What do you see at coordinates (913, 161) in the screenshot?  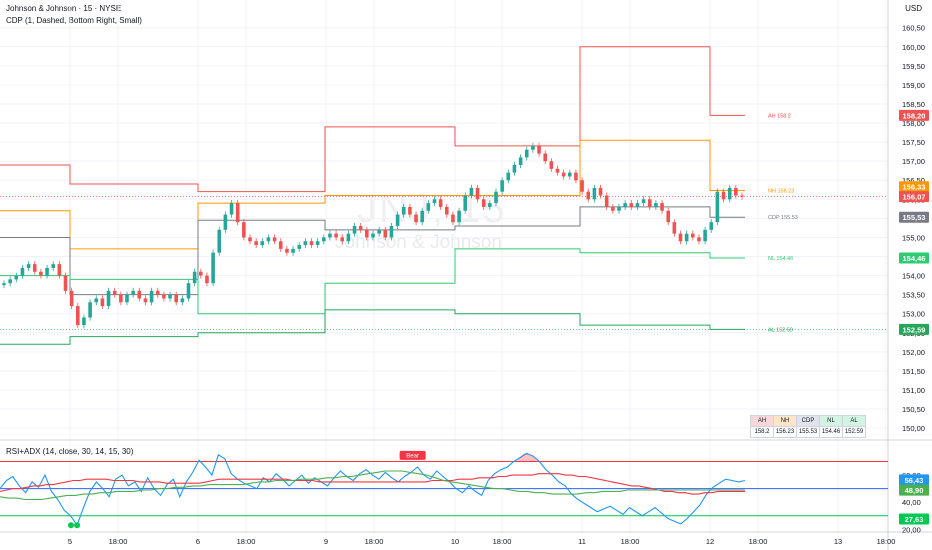 I see `price-tick-label: 157,00` at bounding box center [913, 161].